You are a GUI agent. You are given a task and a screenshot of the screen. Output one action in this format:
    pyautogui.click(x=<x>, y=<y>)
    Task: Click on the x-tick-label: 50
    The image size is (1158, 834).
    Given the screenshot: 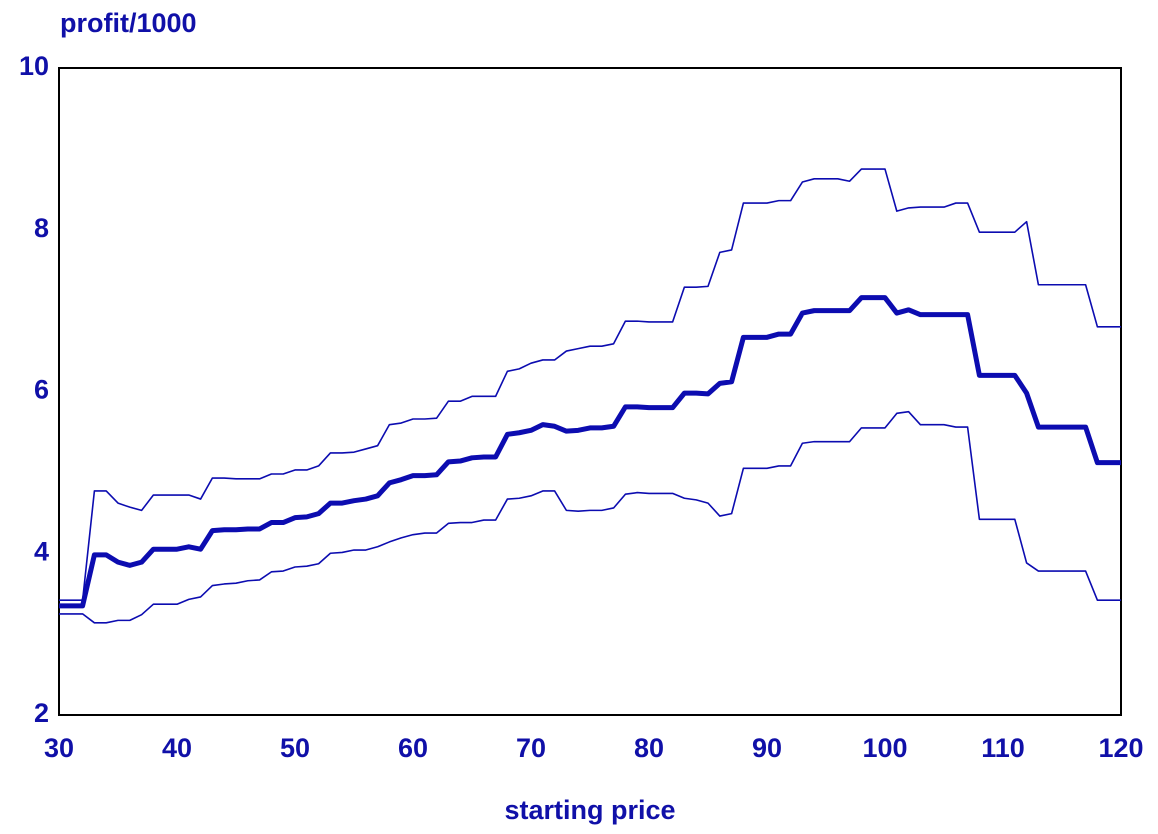 What is the action you would take?
    pyautogui.click(x=295, y=748)
    